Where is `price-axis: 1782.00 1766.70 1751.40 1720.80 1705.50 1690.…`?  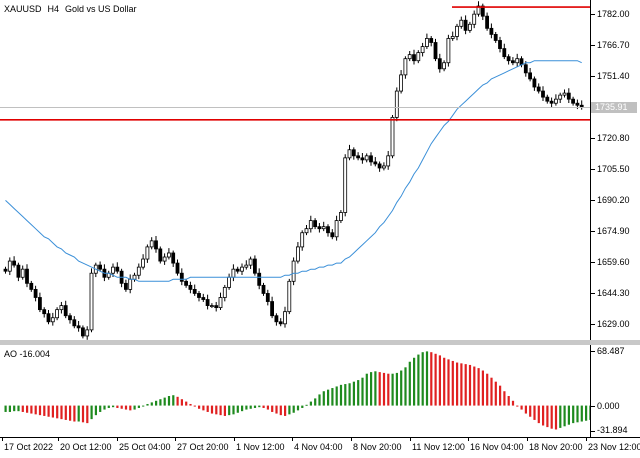 price-axis: 1782.00 1766.70 1751.40 1720.80 1705.50 1690.… is located at coordinates (615, 170).